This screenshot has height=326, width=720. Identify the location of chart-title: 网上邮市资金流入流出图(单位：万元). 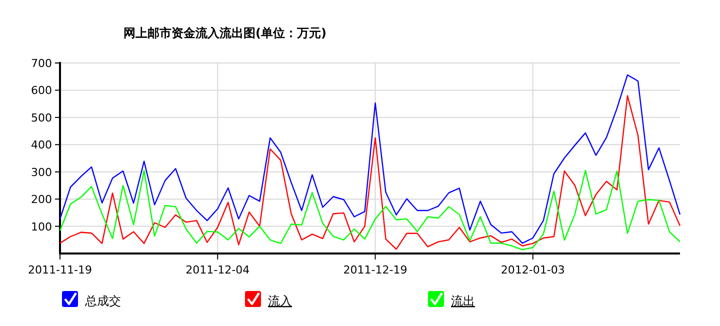
(225, 33).